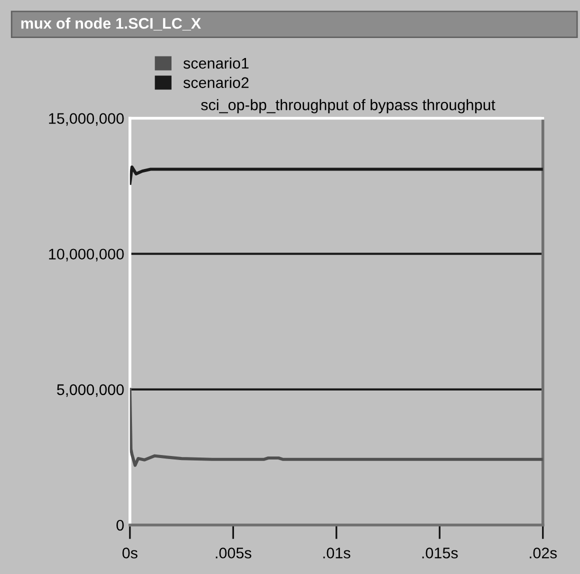 The width and height of the screenshot is (580, 574). Describe the element at coordinates (216, 82) in the screenshot. I see `legend-label: scenario2` at that location.